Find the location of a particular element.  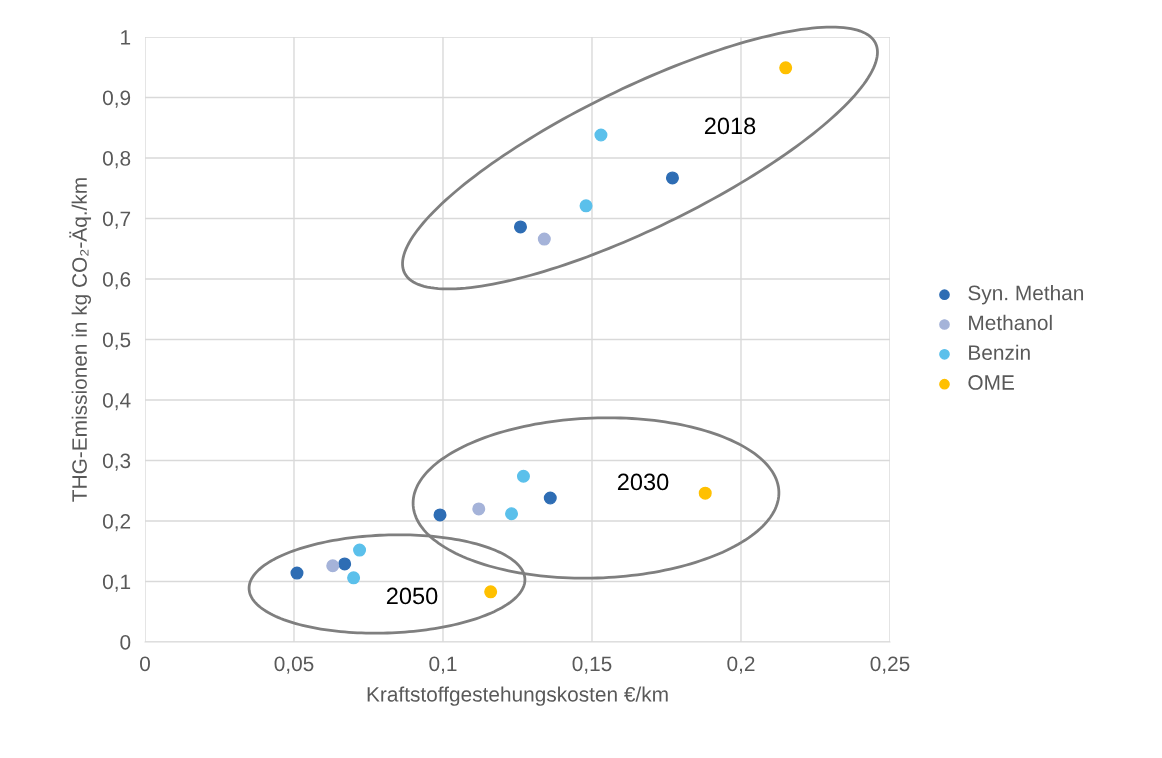

annotation: 2050 is located at coordinates (412, 596).